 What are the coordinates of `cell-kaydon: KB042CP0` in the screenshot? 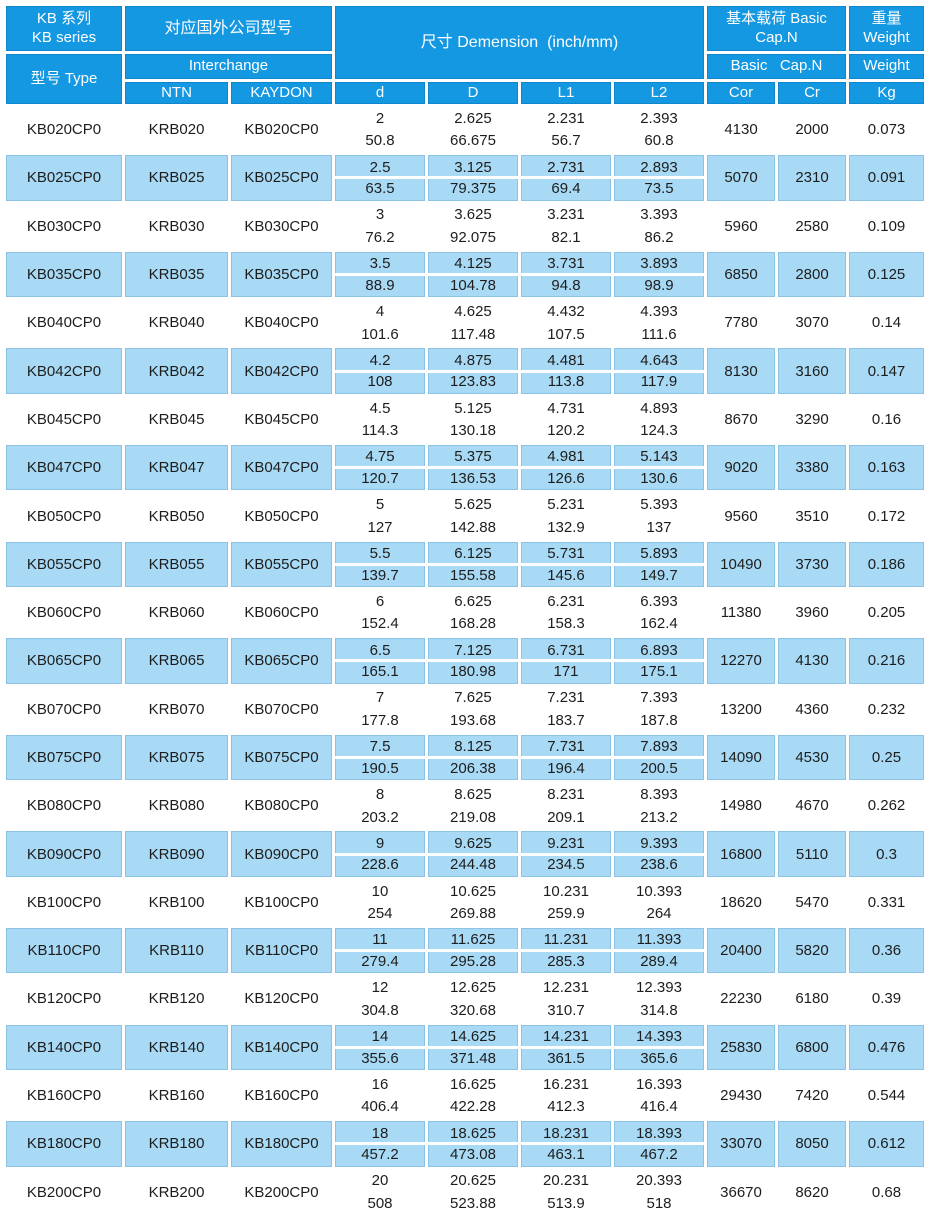 It's located at (281, 371).